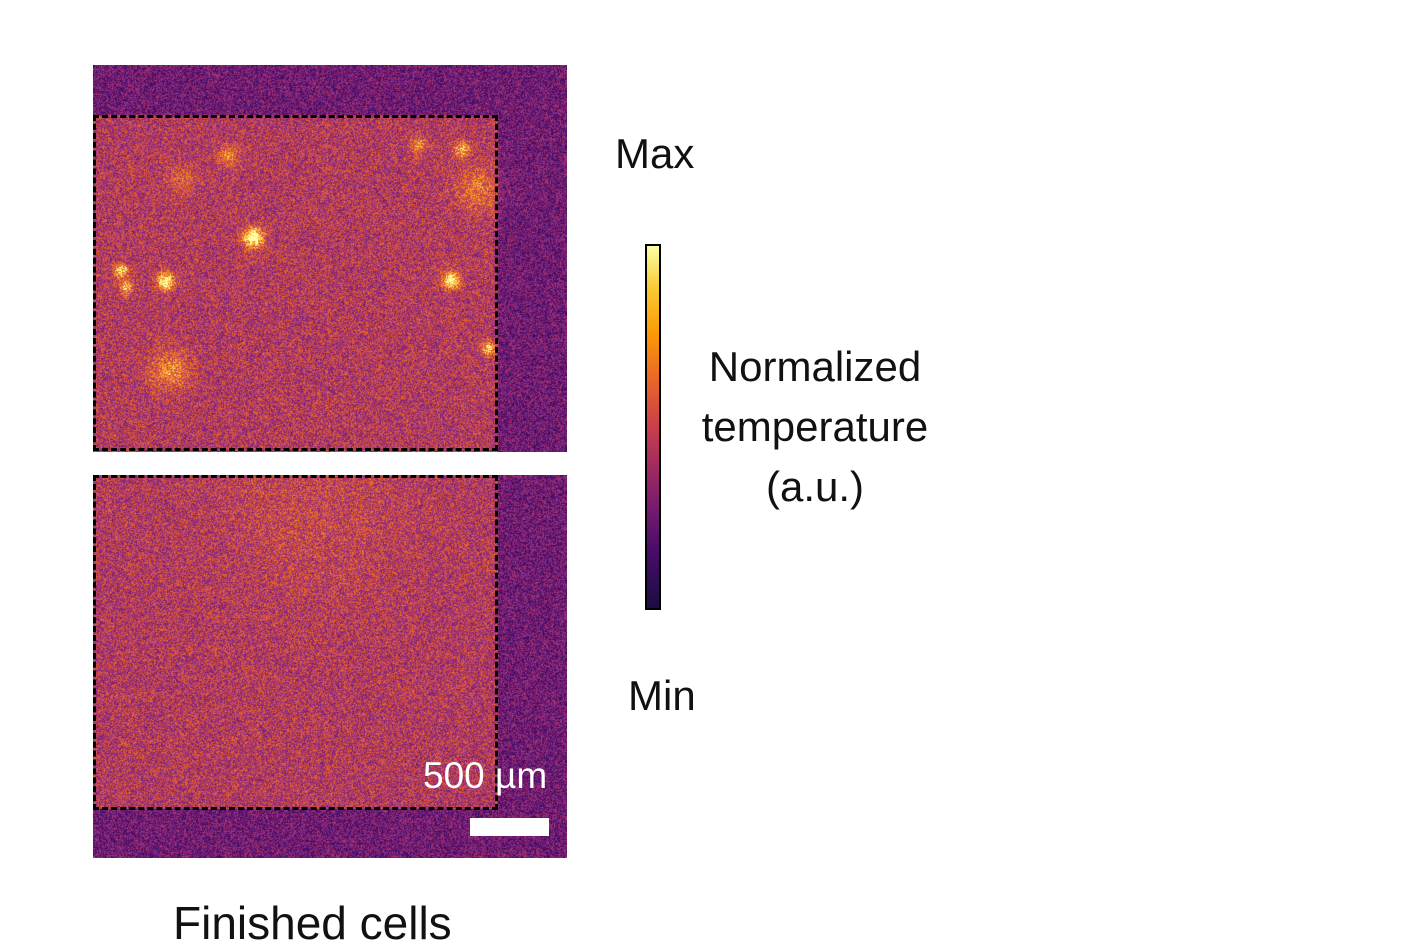  I want to click on colorbar-max-label: Max, so click(655, 153).